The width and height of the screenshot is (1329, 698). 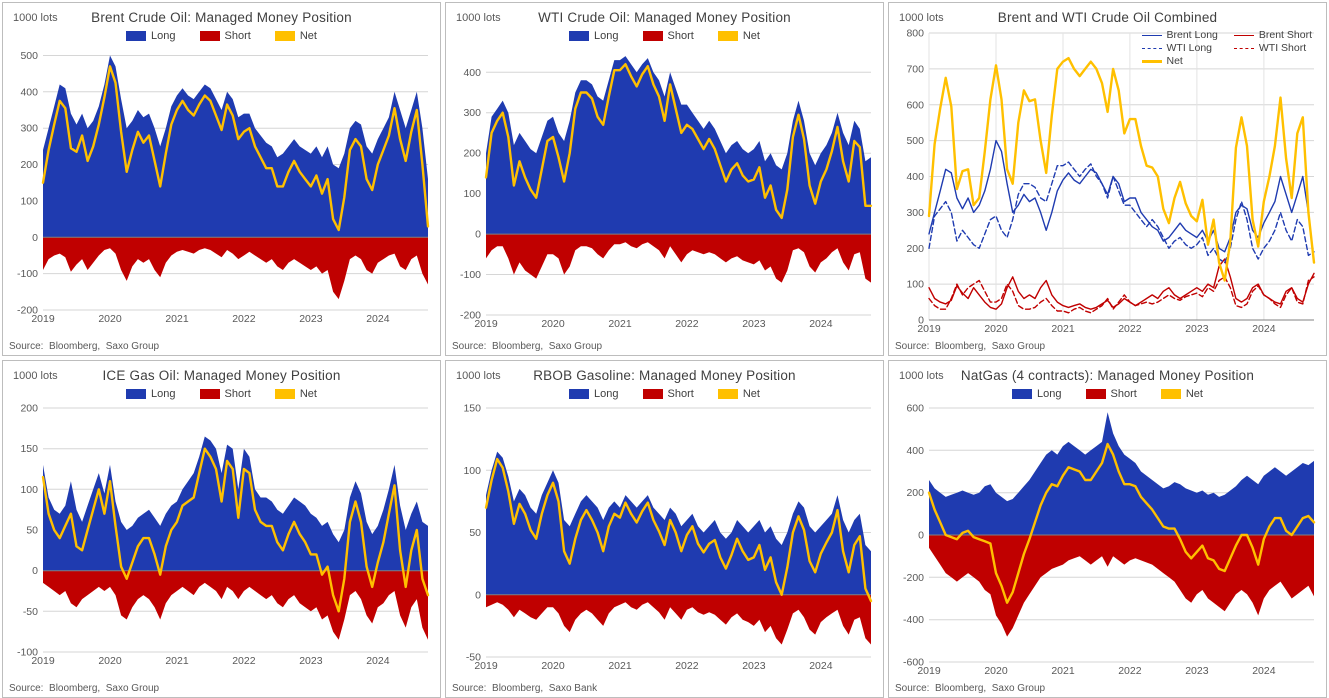 I want to click on legend-label: WTI Short, so click(x=1282, y=48).